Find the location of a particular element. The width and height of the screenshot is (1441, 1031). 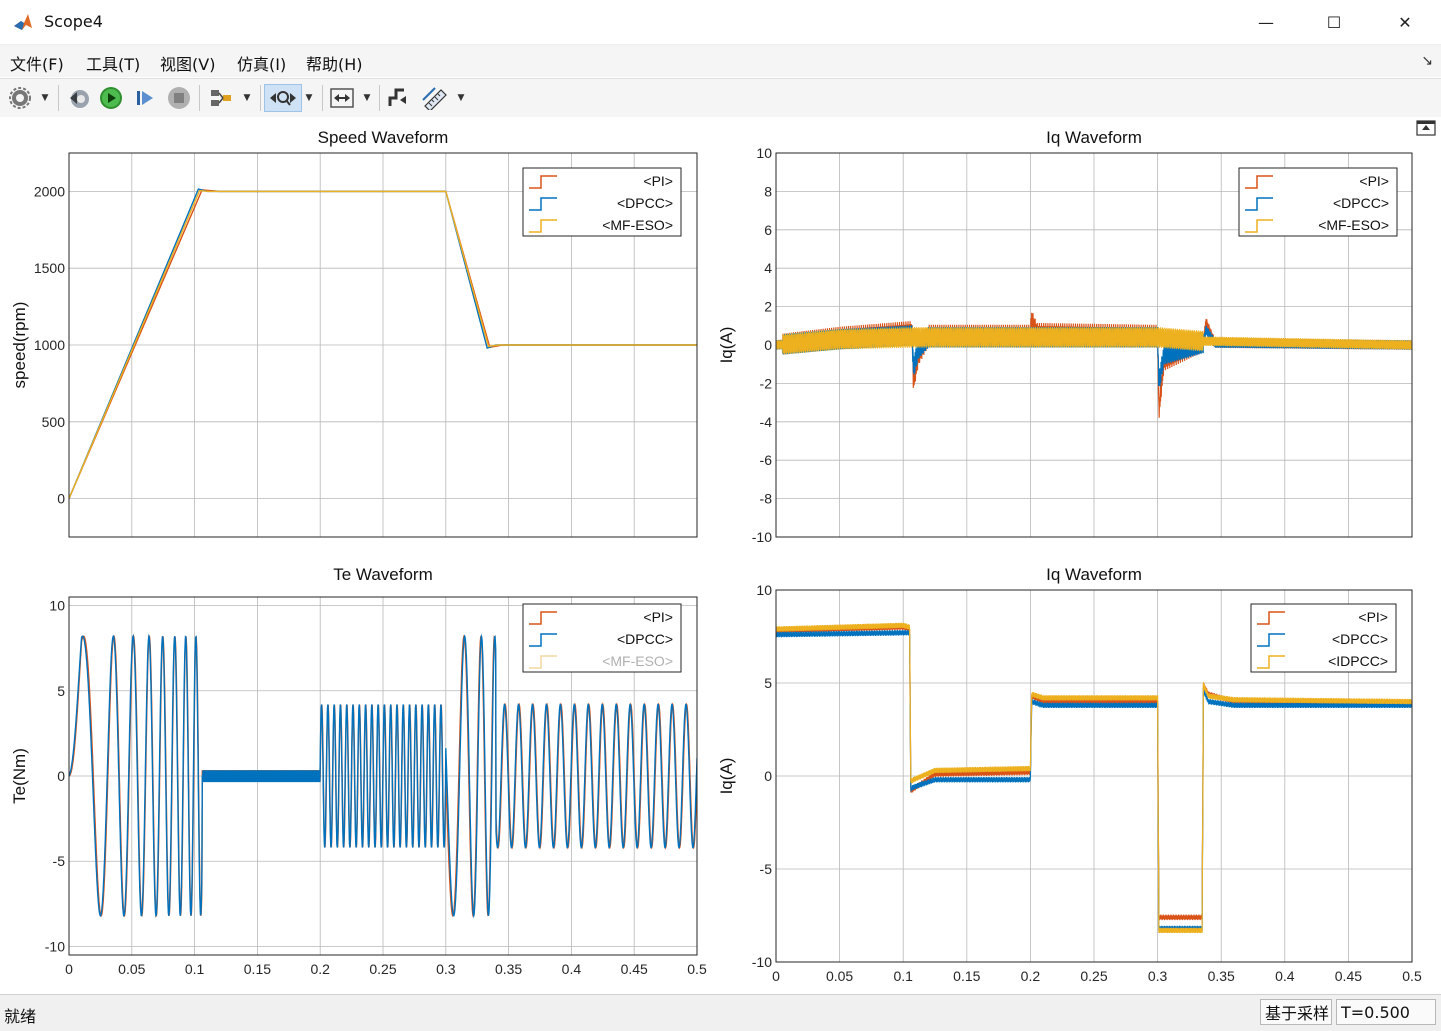

maximize-button: ☐ is located at coordinates (1334, 22).